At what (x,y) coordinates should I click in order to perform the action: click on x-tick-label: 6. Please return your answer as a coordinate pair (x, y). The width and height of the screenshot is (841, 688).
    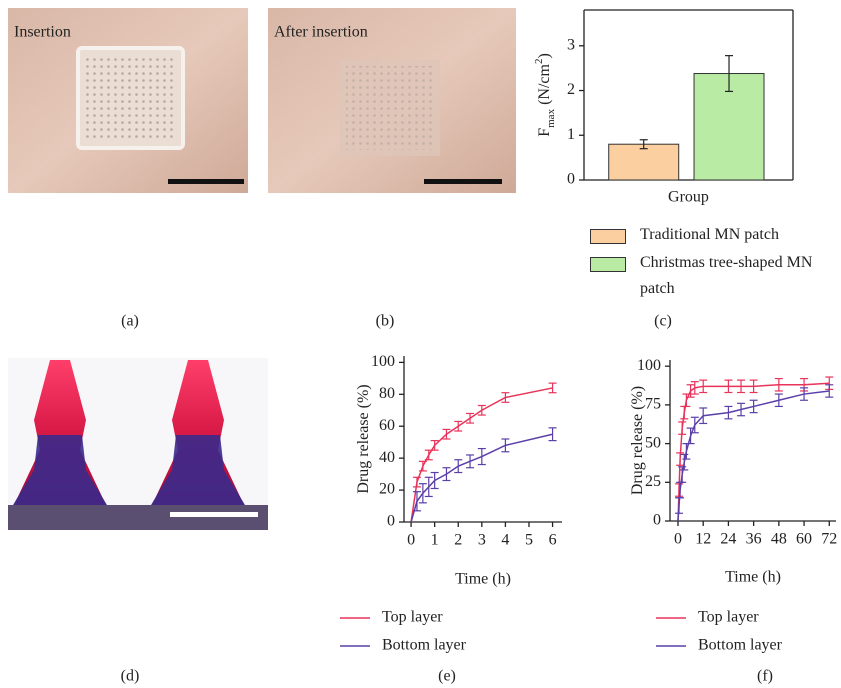
    Looking at the image, I should click on (553, 540).